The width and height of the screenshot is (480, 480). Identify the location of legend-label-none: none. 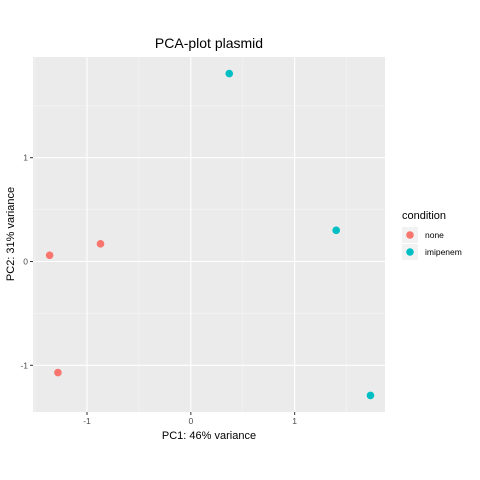
(434, 235).